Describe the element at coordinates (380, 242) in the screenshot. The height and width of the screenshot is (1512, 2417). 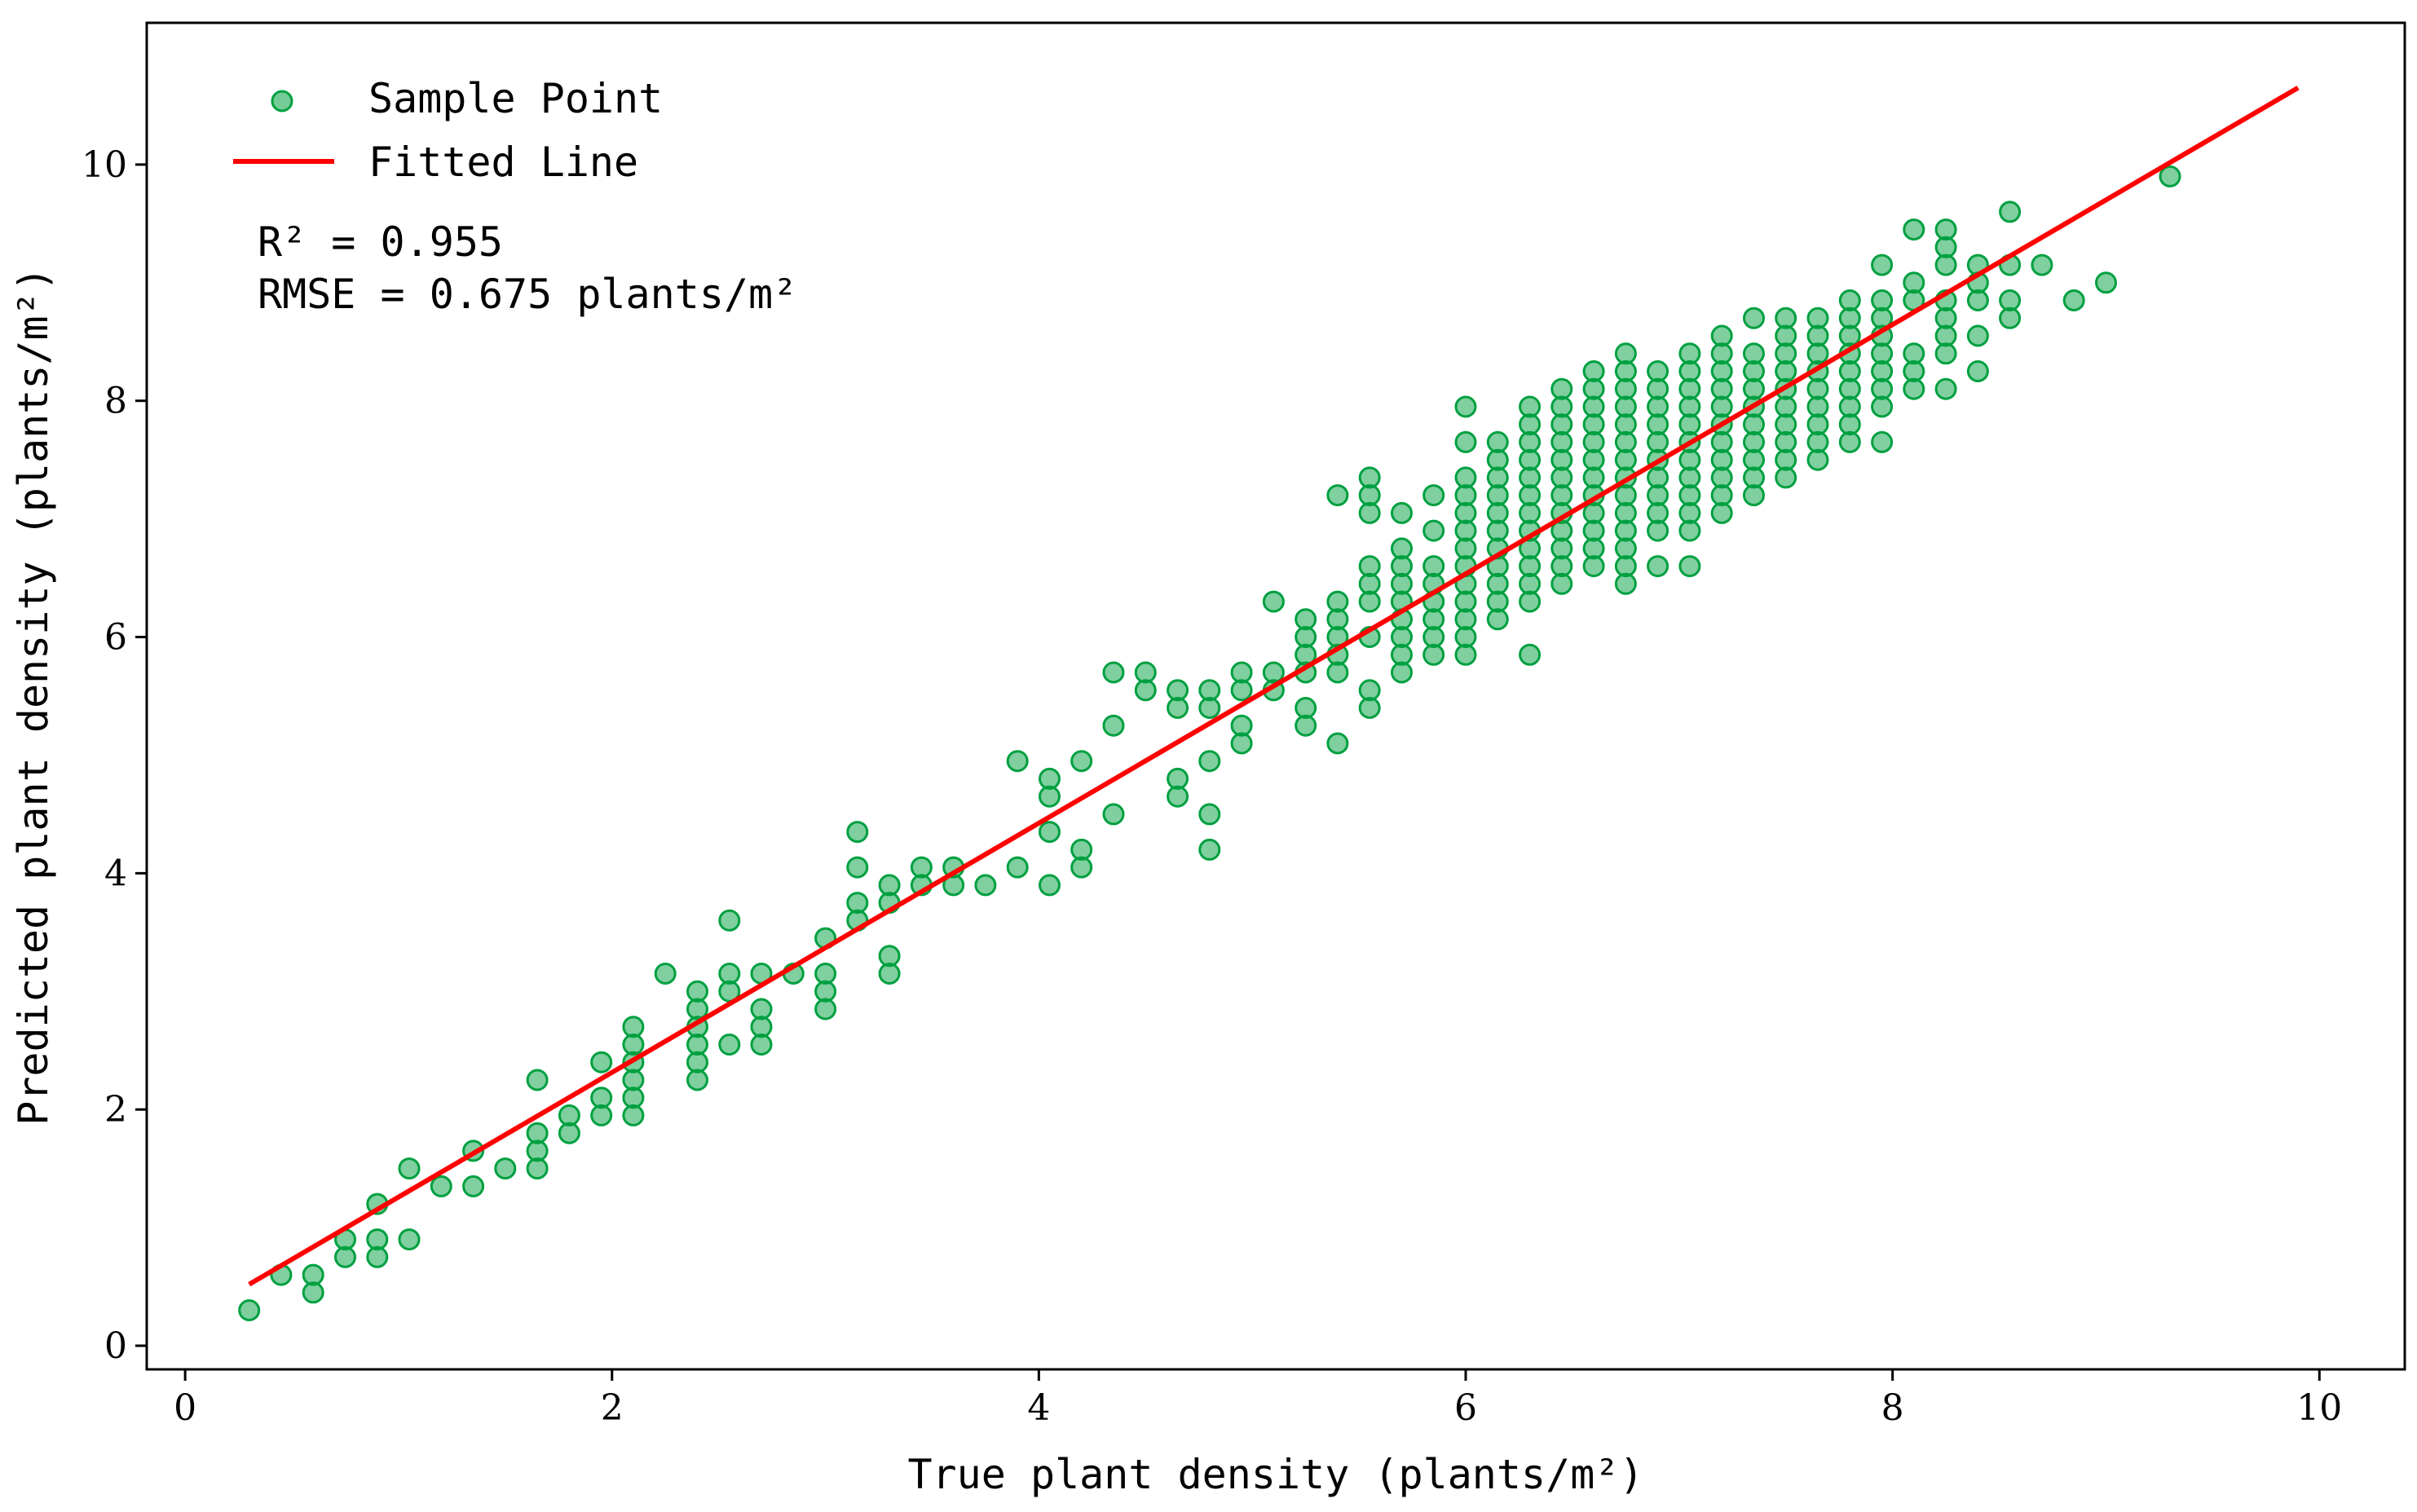
I see `r-squared-annotation: R² = 0.955` at that location.